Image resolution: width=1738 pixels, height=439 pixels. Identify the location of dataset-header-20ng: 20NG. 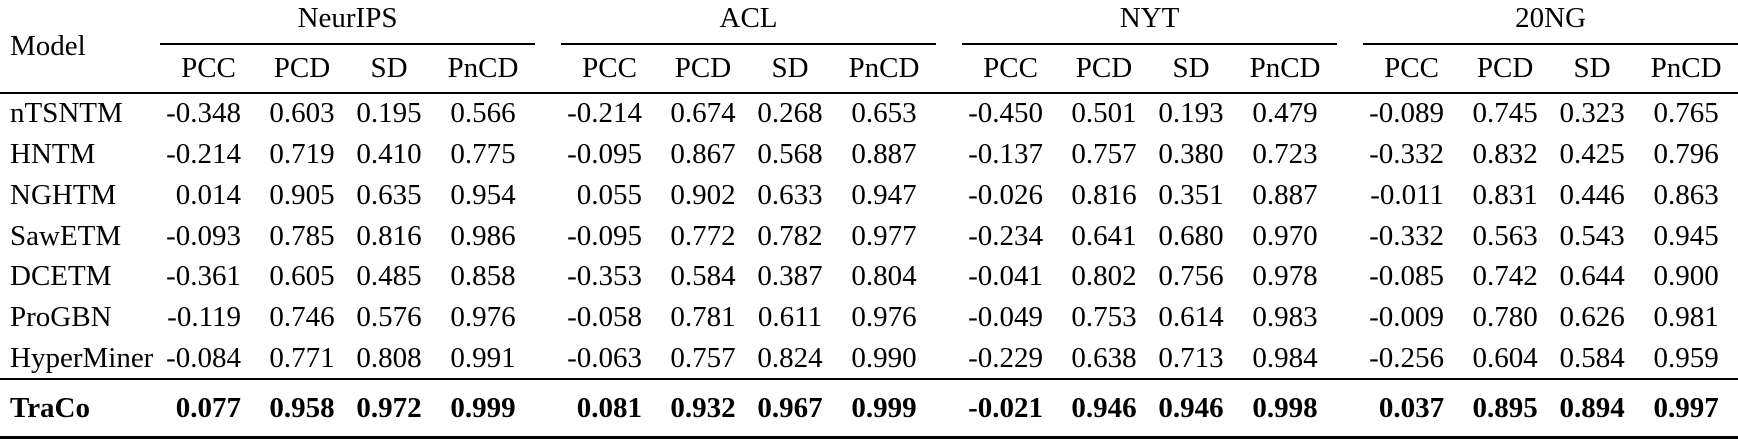
(1550, 22).